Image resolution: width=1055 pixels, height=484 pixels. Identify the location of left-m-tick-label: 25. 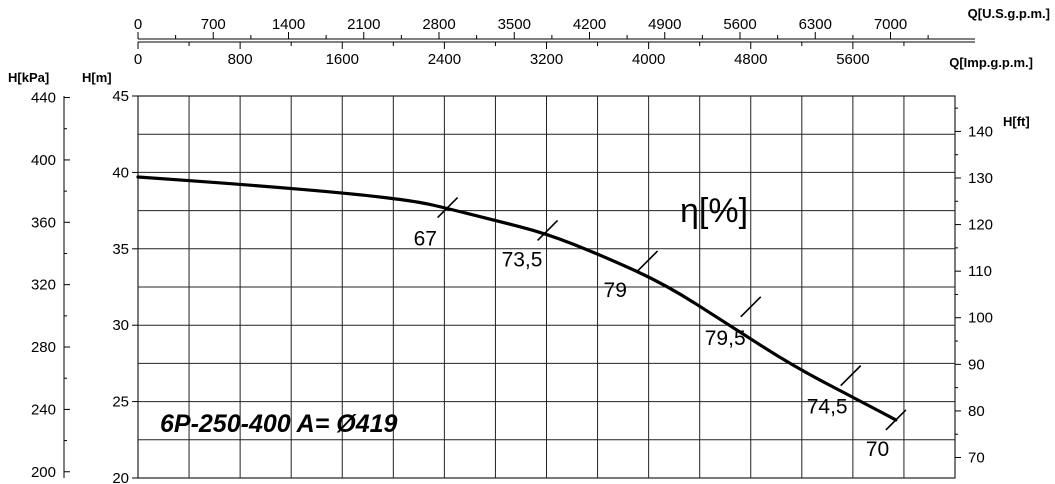
(120, 402).